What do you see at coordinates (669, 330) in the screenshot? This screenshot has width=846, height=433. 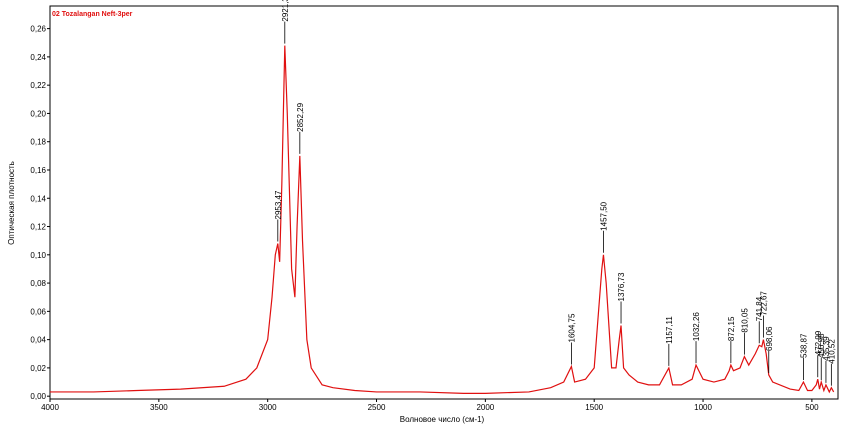 I see `peak-label: 1157,11` at bounding box center [669, 330].